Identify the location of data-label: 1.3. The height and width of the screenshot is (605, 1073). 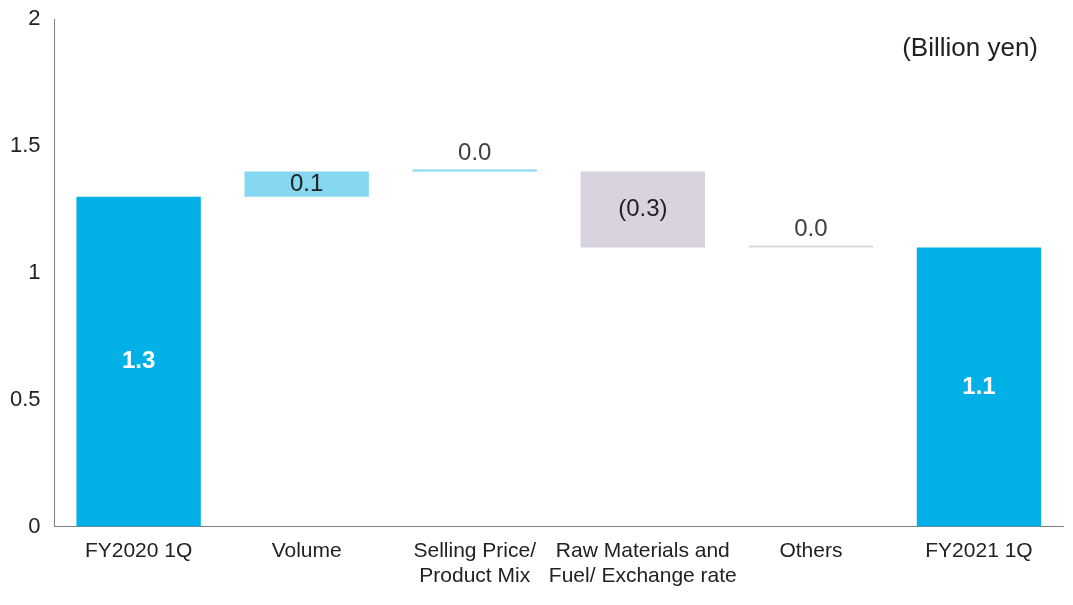
(138, 360).